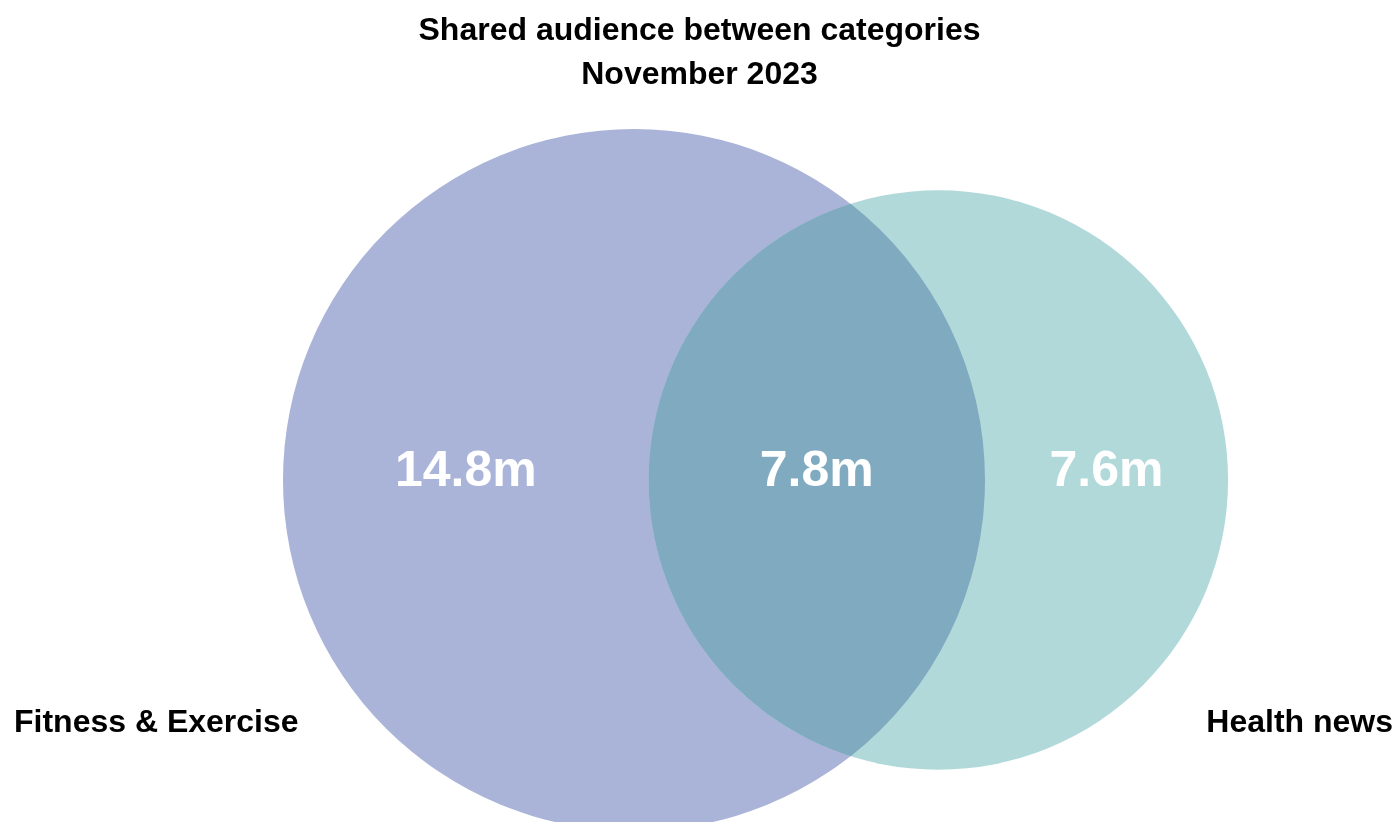 The width and height of the screenshot is (1399, 822). I want to click on category-label: Fitness & Exercise, so click(156, 720).